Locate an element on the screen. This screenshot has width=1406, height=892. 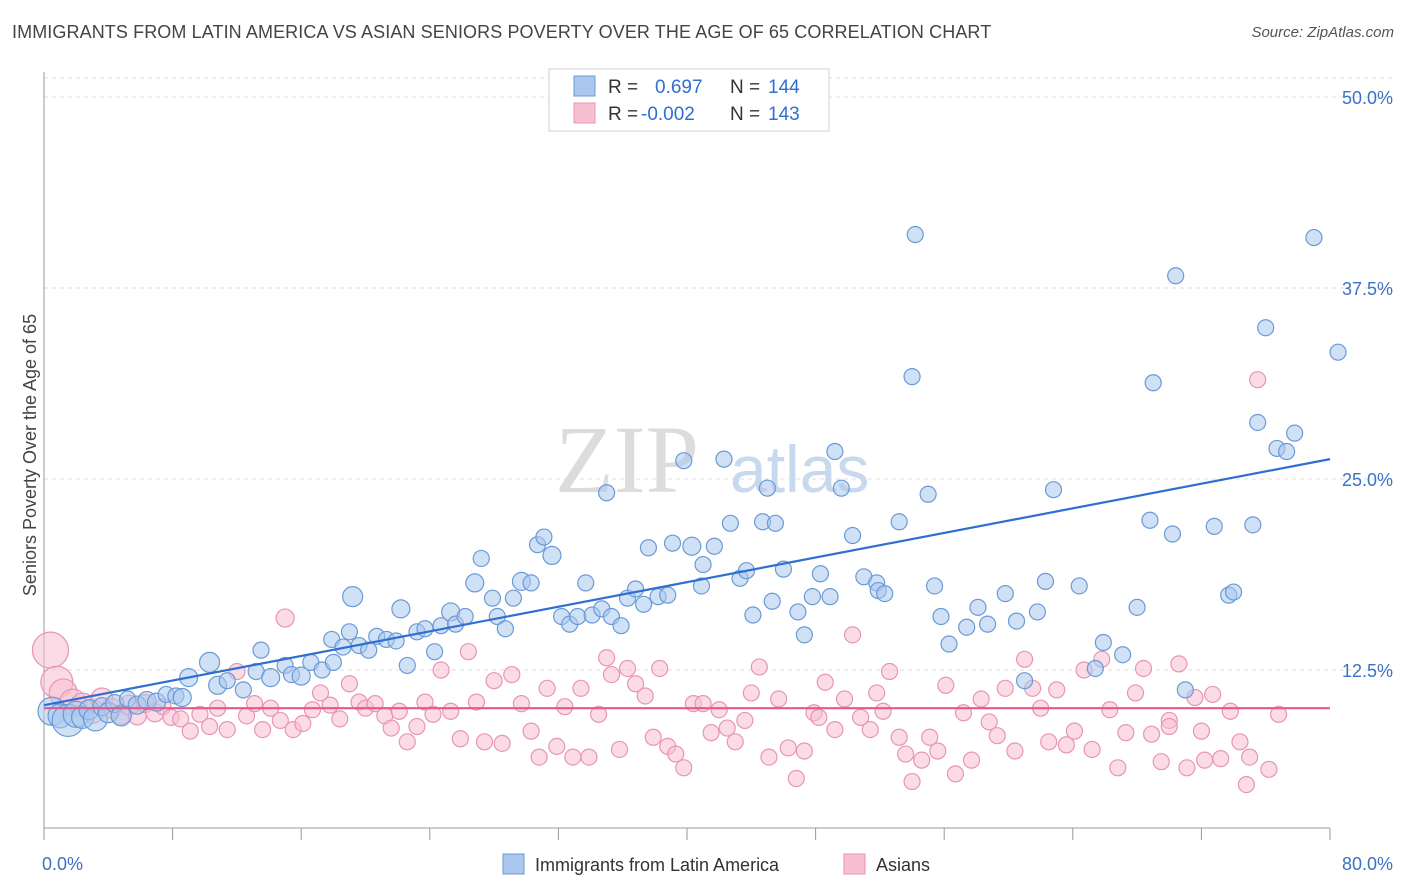
legend-r-label-pink: R = is located at coordinates (623, 114).